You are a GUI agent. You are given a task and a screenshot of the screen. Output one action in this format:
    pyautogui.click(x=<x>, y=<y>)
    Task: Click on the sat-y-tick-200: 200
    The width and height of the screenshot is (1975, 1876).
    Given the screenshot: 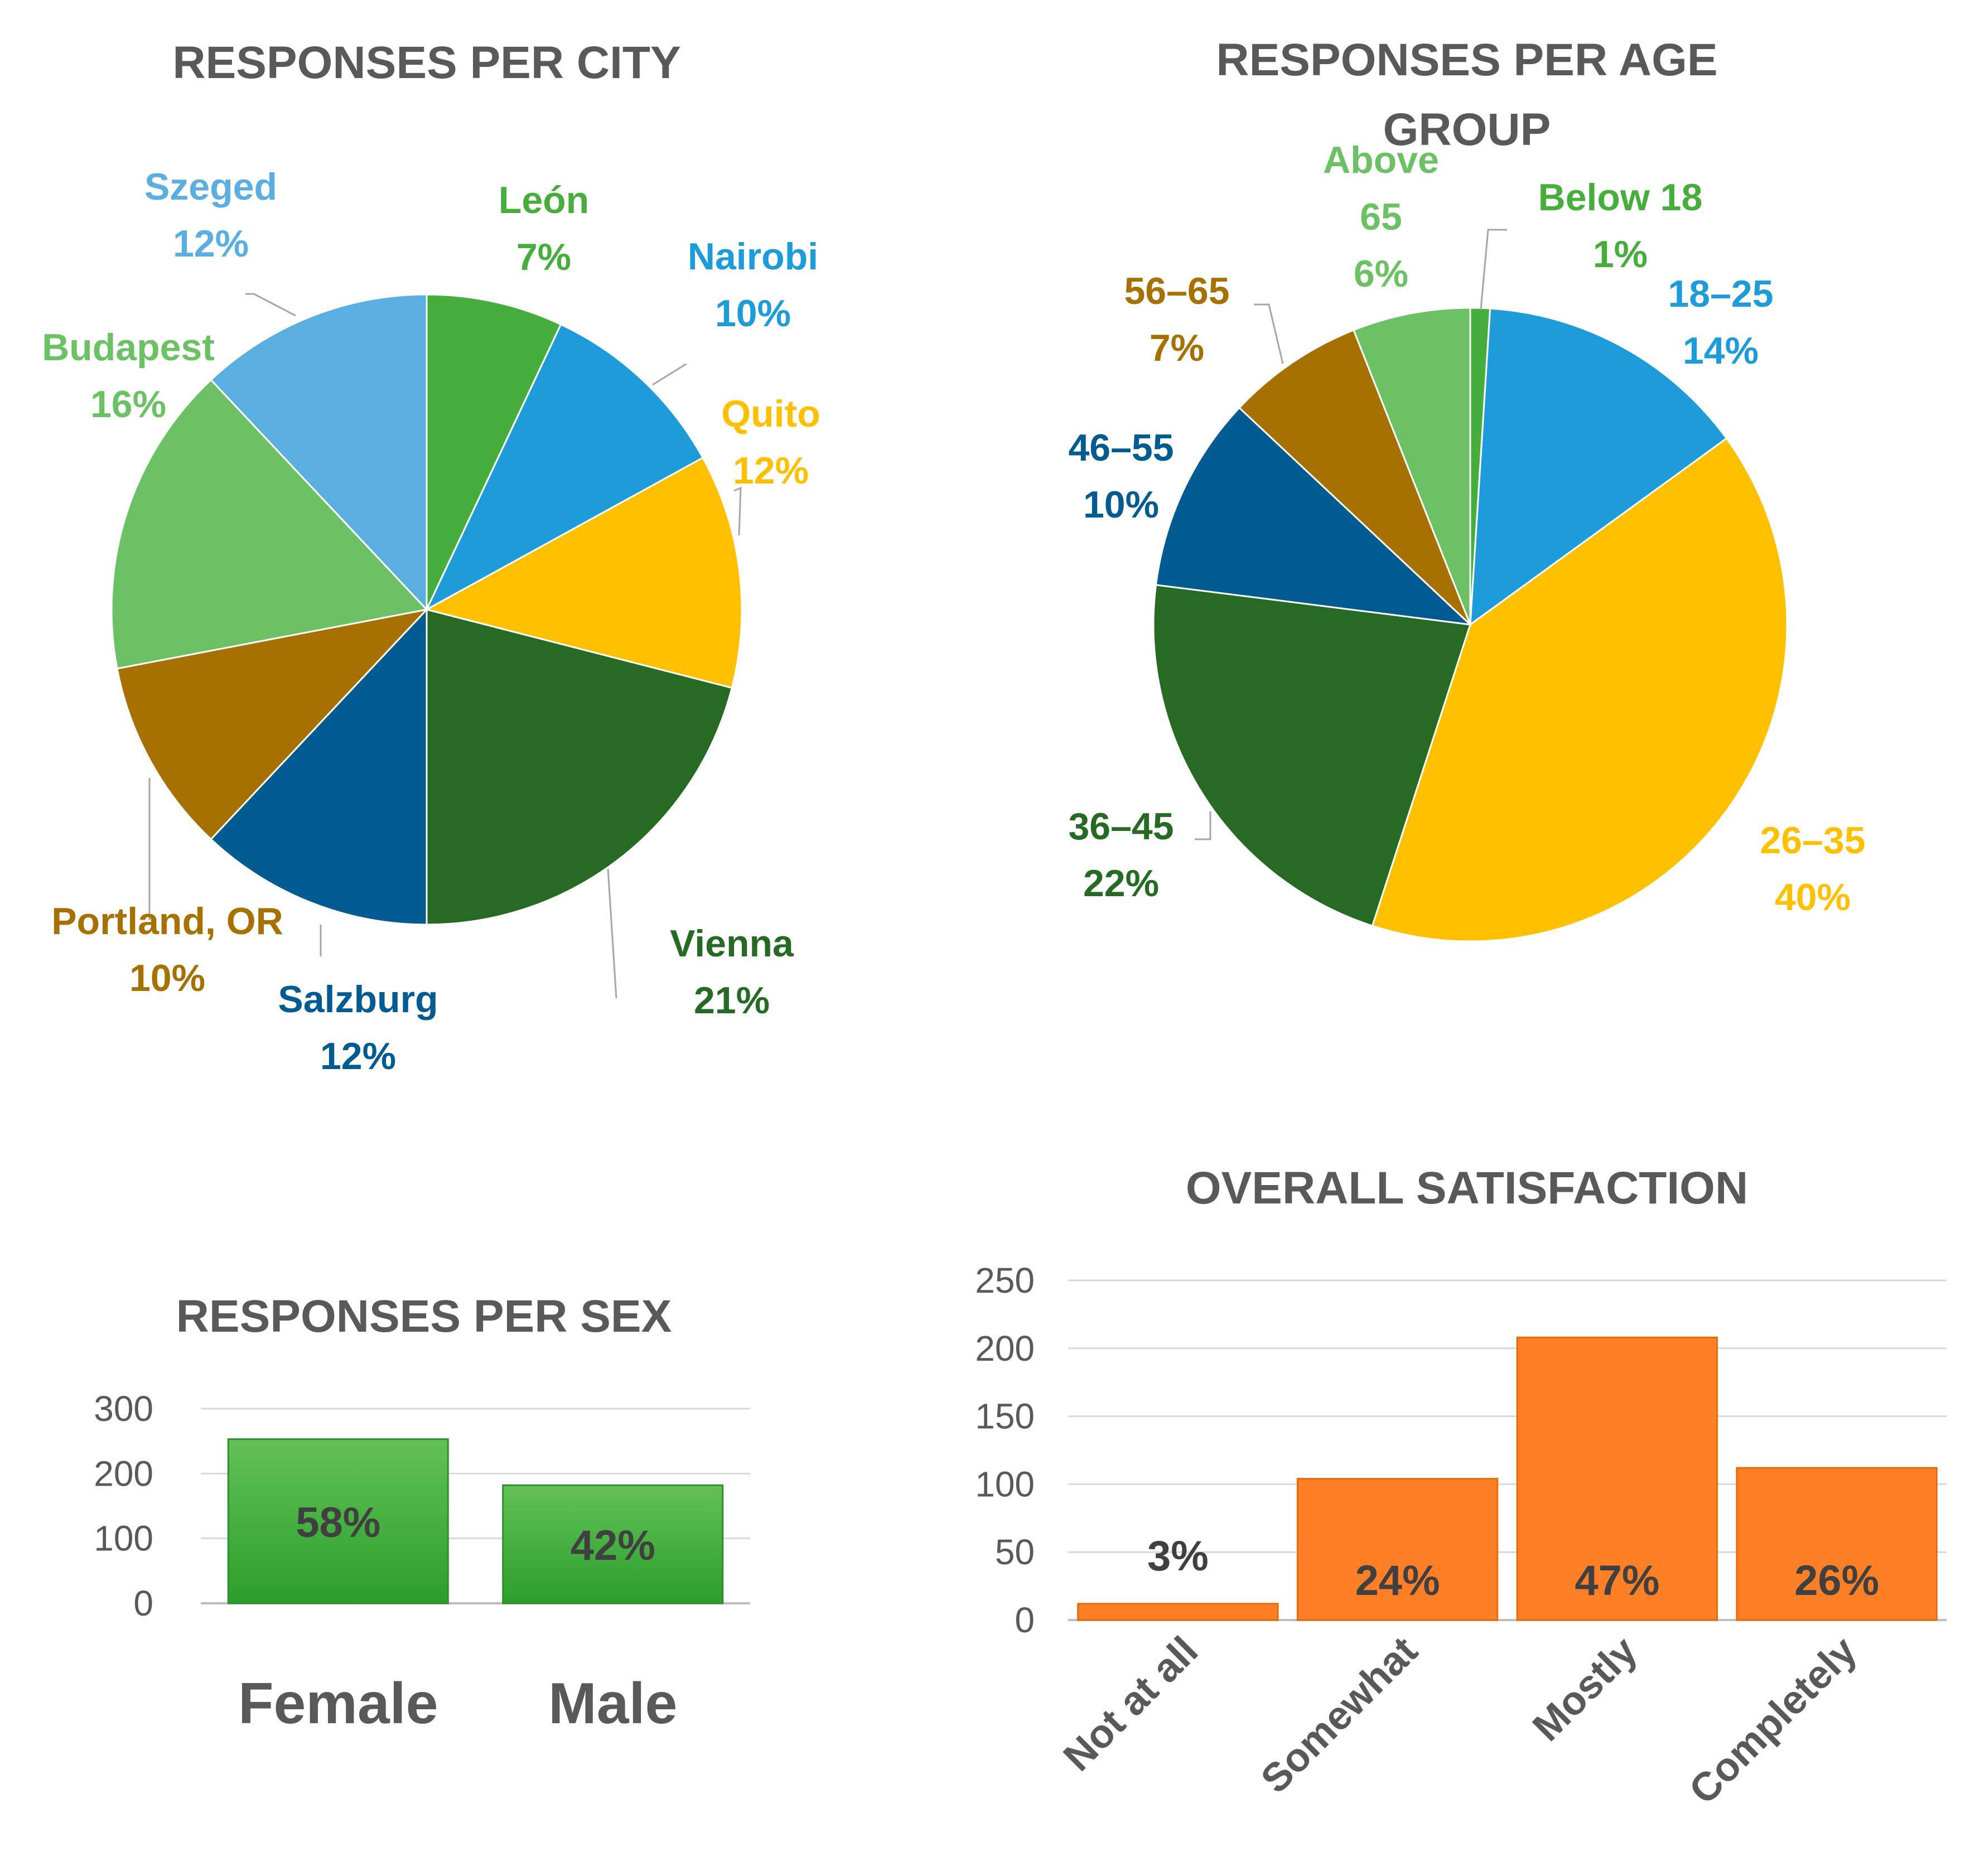 What is the action you would take?
    pyautogui.click(x=1005, y=1348)
    